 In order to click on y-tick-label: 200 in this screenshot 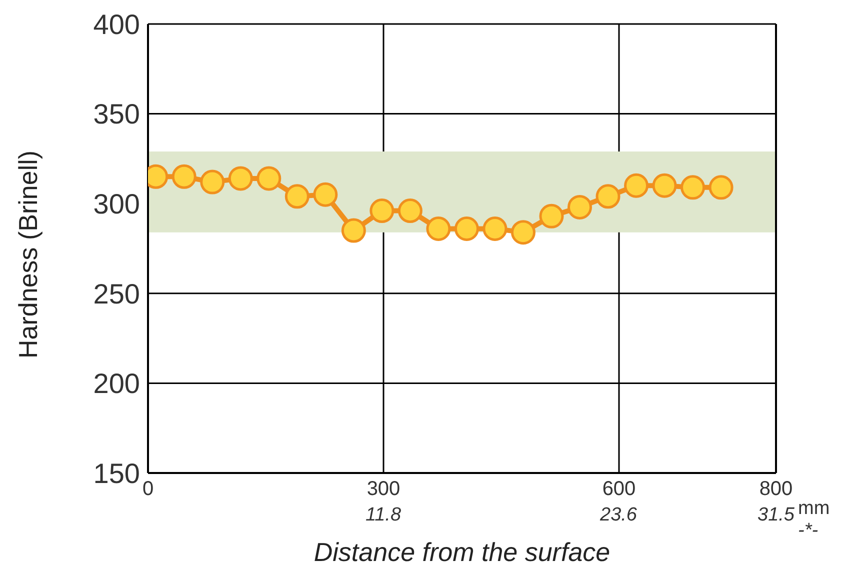, I will do `click(116, 384)`.